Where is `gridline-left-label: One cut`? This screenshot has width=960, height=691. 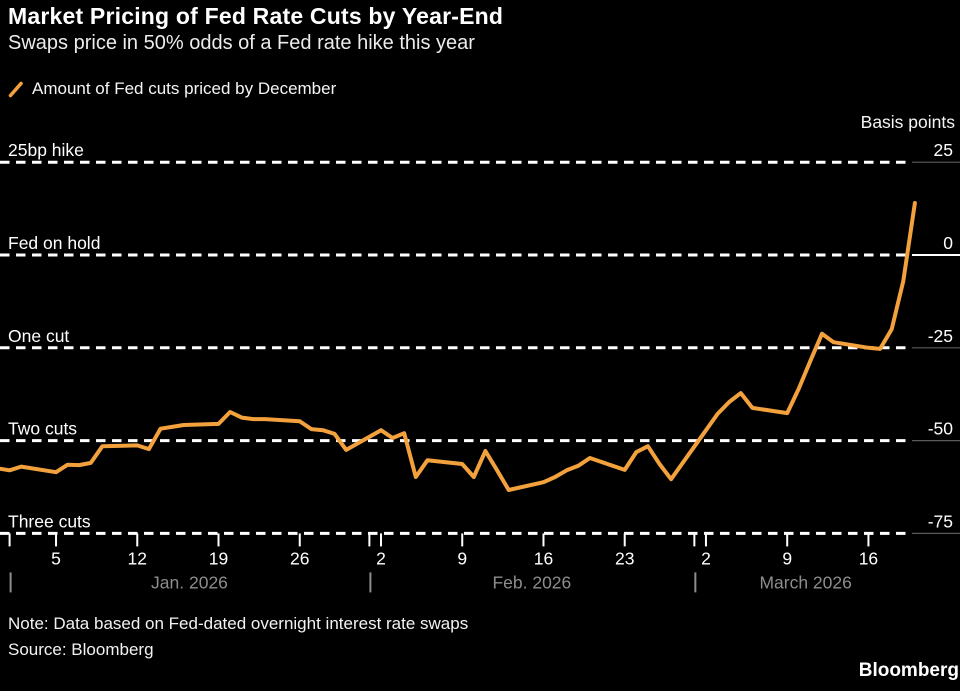 gridline-left-label: One cut is located at coordinates (38, 336).